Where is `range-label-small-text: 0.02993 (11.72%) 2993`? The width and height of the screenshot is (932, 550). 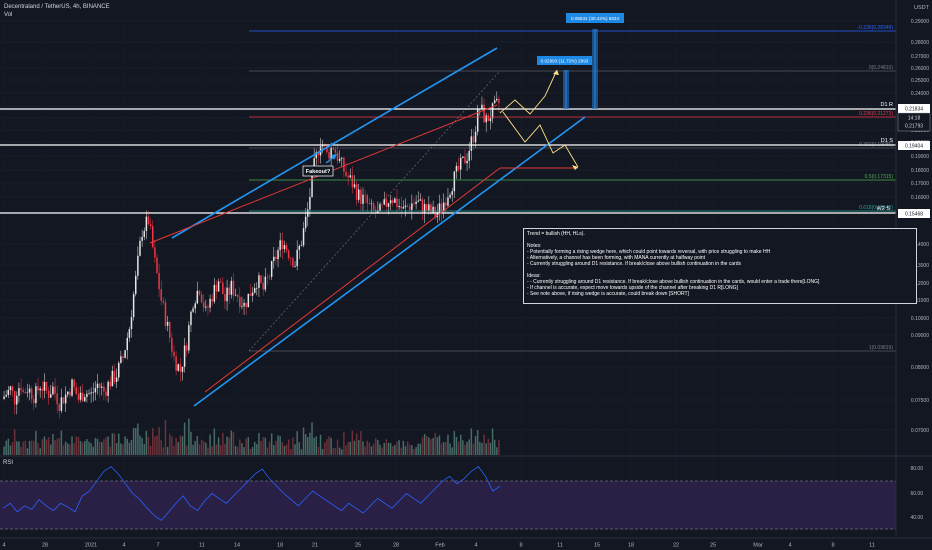 range-label-small-text: 0.02993 (11.72%) 2993 is located at coordinates (565, 61).